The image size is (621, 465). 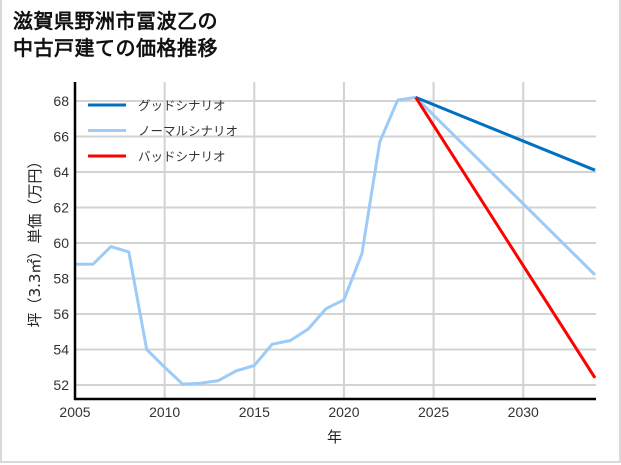 I want to click on x-tick-label: 2025, so click(x=433, y=412).